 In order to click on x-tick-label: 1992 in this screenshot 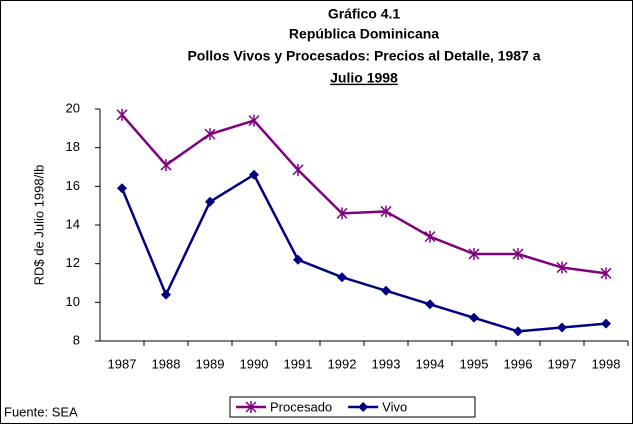, I will do `click(342, 363)`.